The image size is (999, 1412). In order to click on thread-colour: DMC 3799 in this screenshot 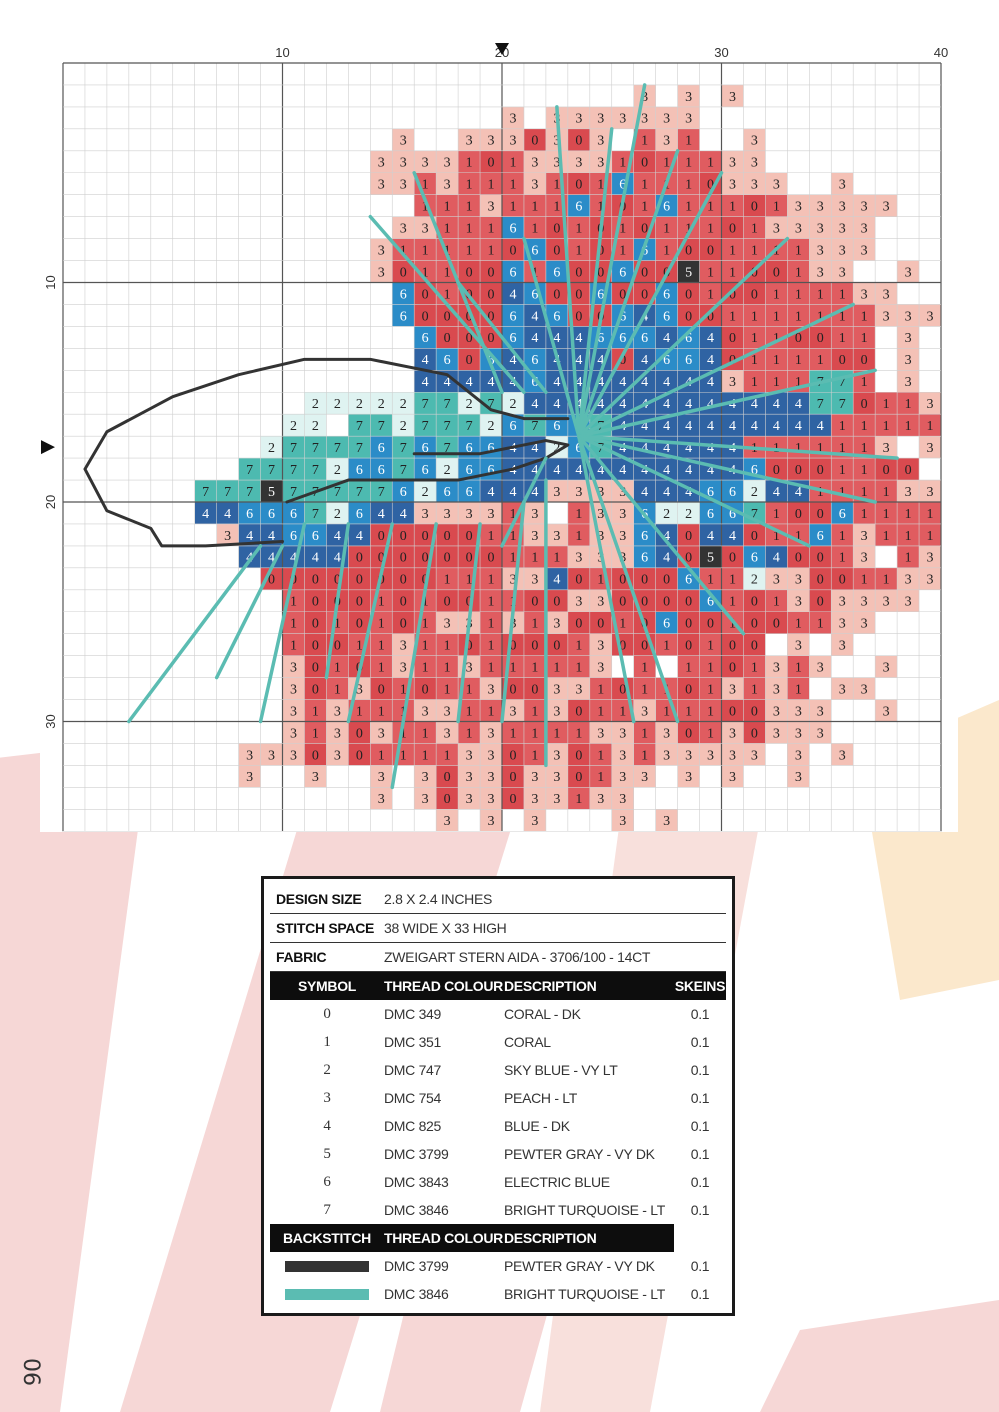, I will do `click(416, 1154)`.